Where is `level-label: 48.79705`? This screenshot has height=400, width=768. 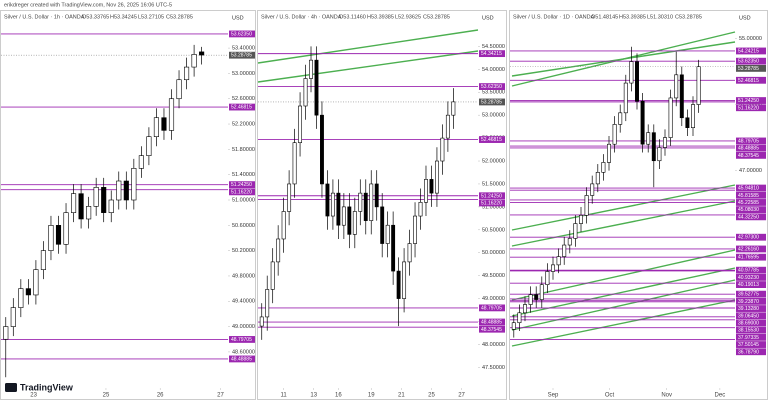
level-label: 48.79705 is located at coordinates (748, 141).